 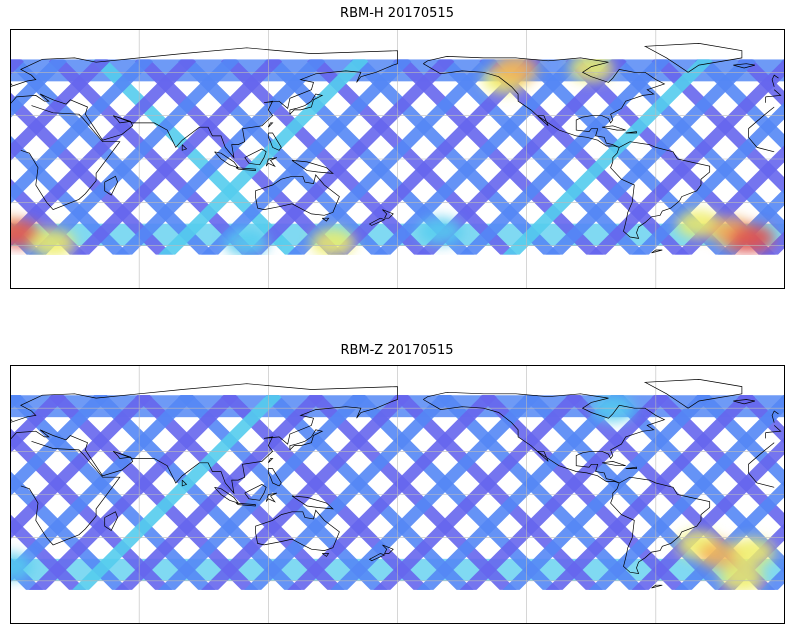 What do you see at coordinates (397, 13) in the screenshot?
I see `panel-title-top: RBM-H 20170515` at bounding box center [397, 13].